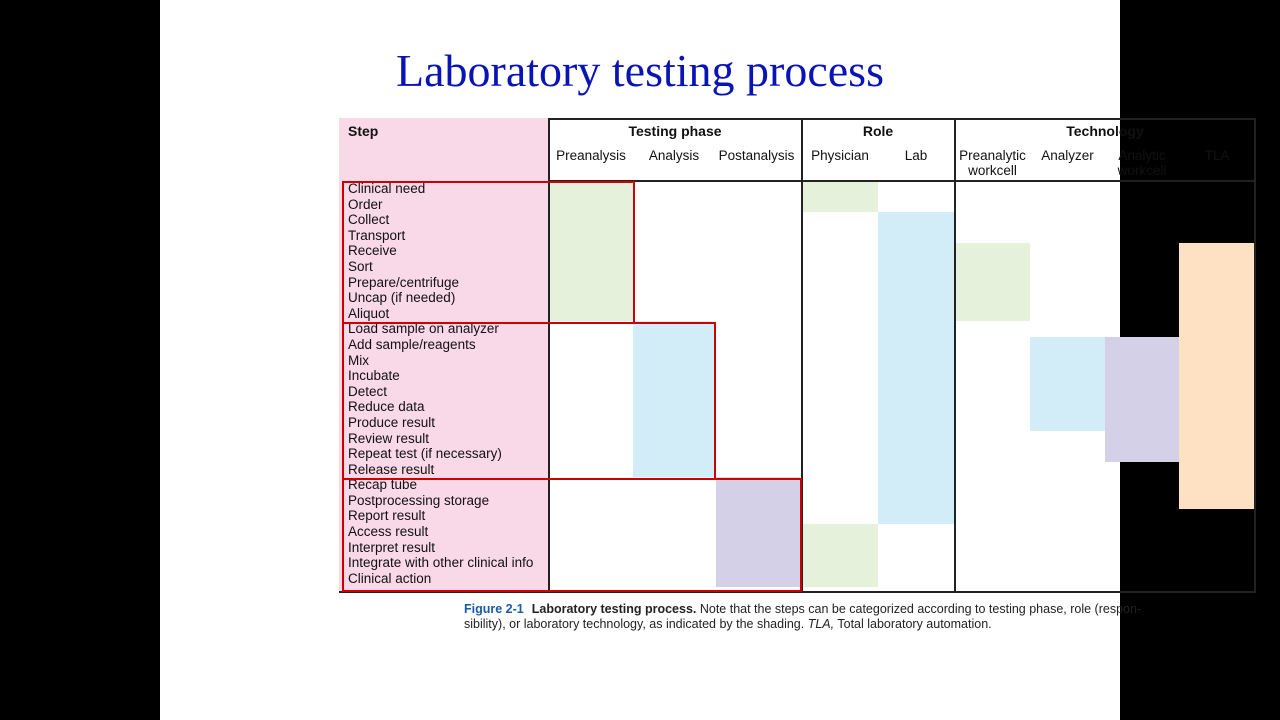 This screenshot has width=1280, height=720. Describe the element at coordinates (916, 368) in the screenshot. I see `shade-lab` at that location.